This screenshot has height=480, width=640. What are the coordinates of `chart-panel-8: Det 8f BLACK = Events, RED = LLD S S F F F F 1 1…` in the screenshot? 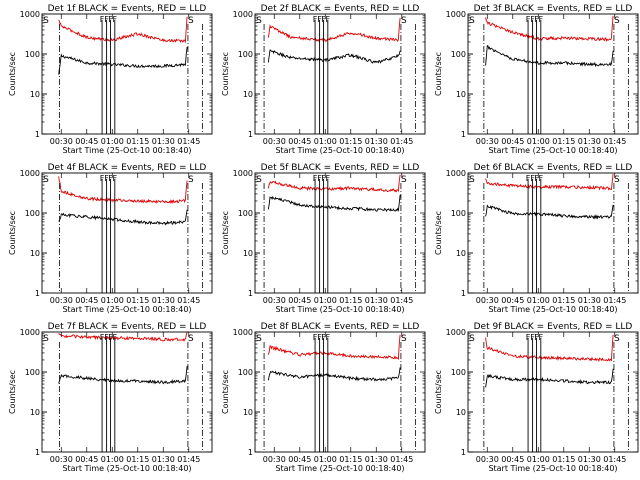 It's located at (323, 397).